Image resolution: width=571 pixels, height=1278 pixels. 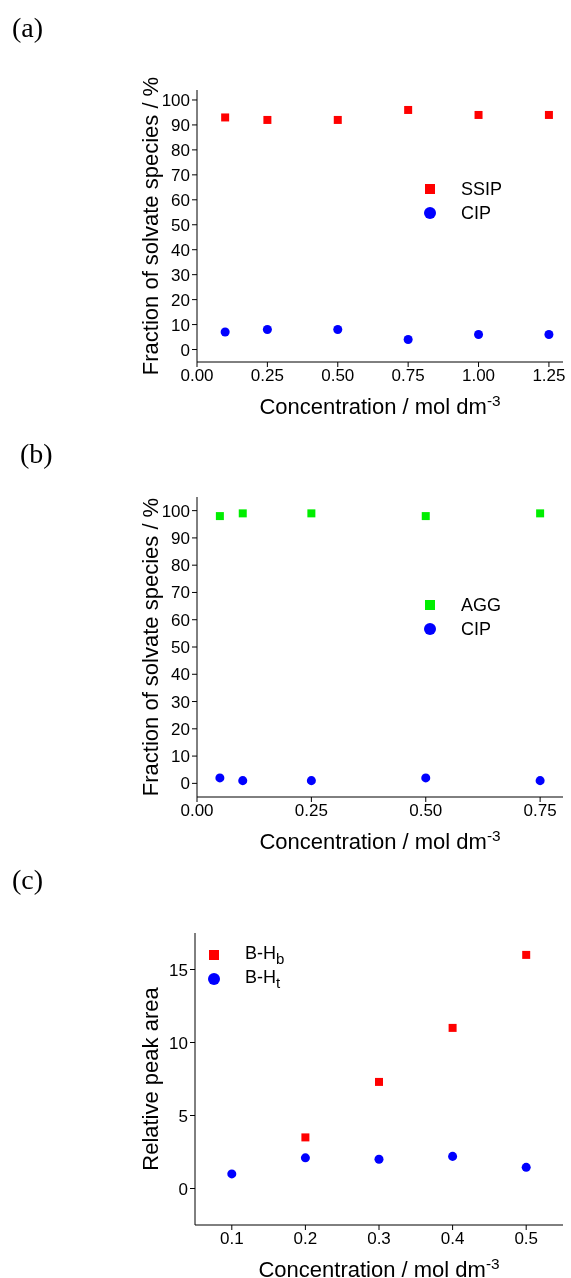 What do you see at coordinates (481, 605) in the screenshot?
I see `legend-label: AGG` at bounding box center [481, 605].